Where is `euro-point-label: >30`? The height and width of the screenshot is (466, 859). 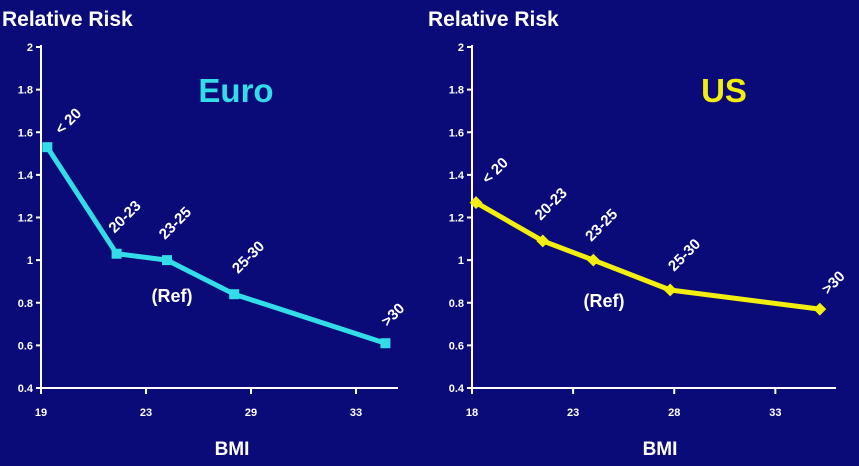 euro-point-label: >30 is located at coordinates (393, 315).